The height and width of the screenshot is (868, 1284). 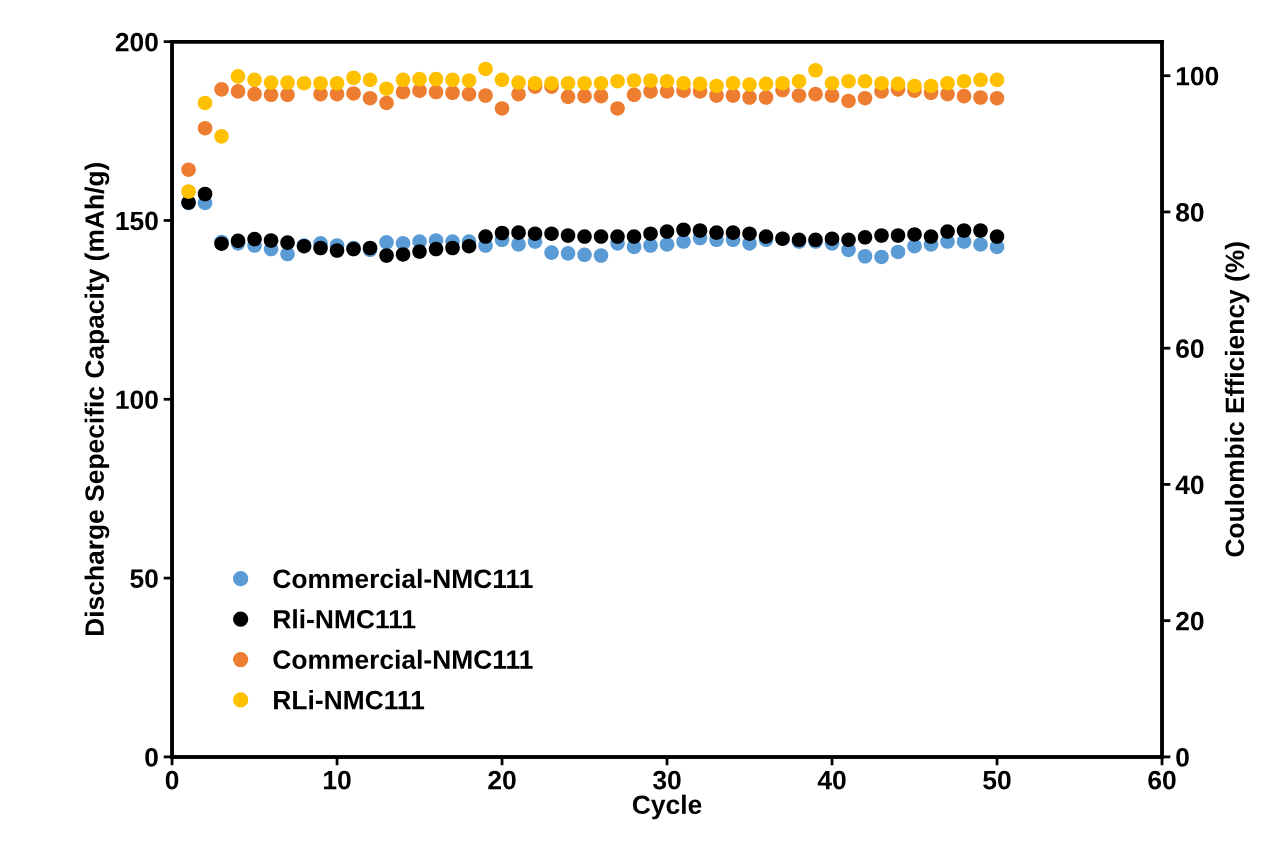 I want to click on x-tick-label: 20, so click(x=502, y=780).